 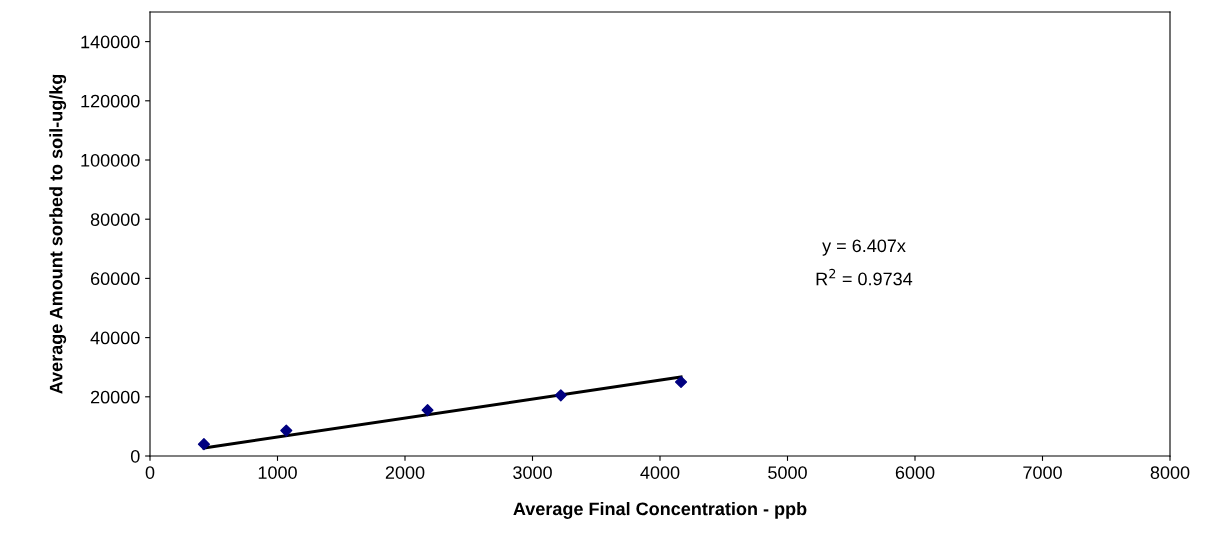 I want to click on x-axis-title: Average Final Concentration - ppb, so click(x=660, y=510).